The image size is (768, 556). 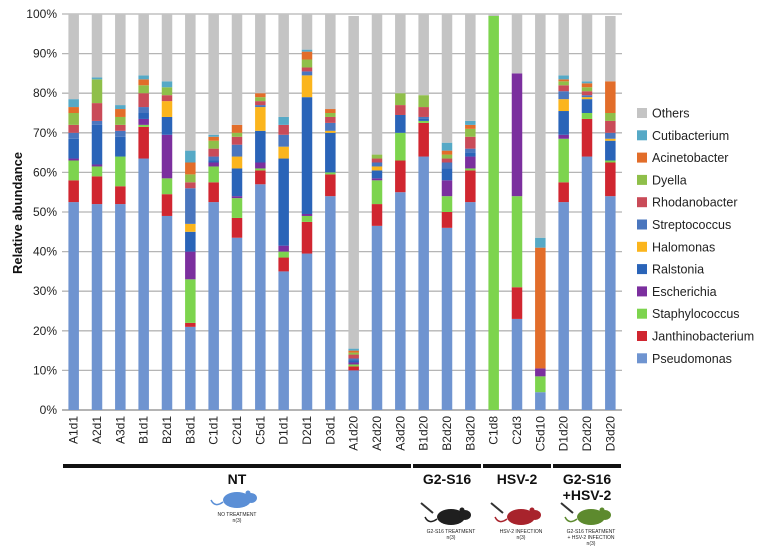 I want to click on y-tick-label: 40%, so click(x=45, y=252).